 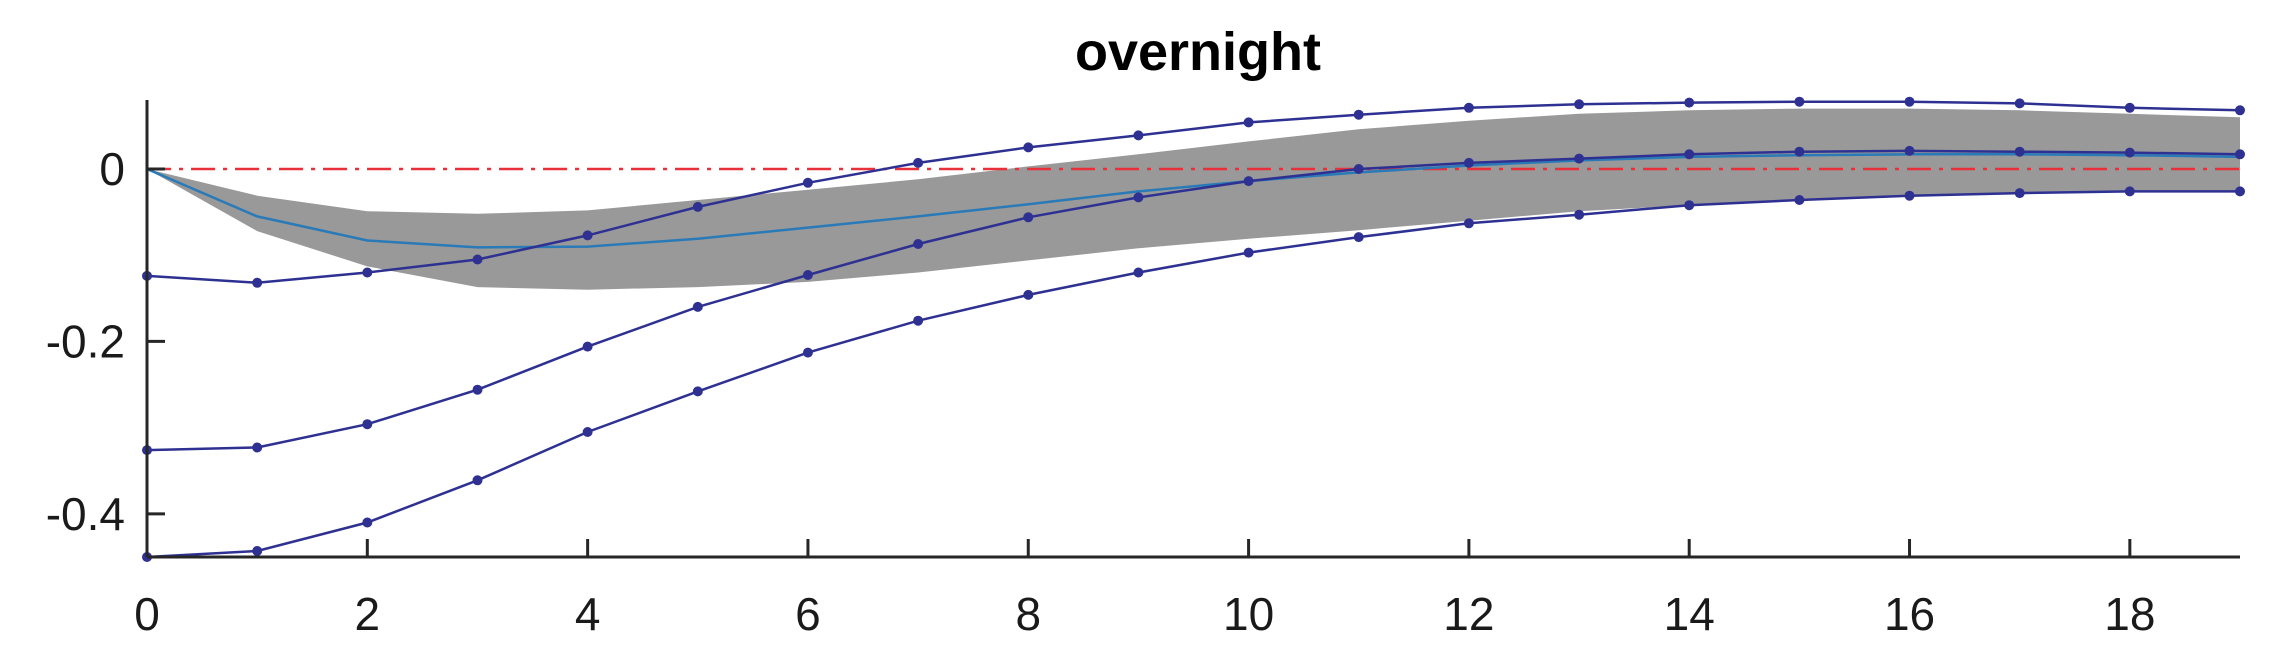 What do you see at coordinates (1248, 614) in the screenshot?
I see `x-tick-label: 10` at bounding box center [1248, 614].